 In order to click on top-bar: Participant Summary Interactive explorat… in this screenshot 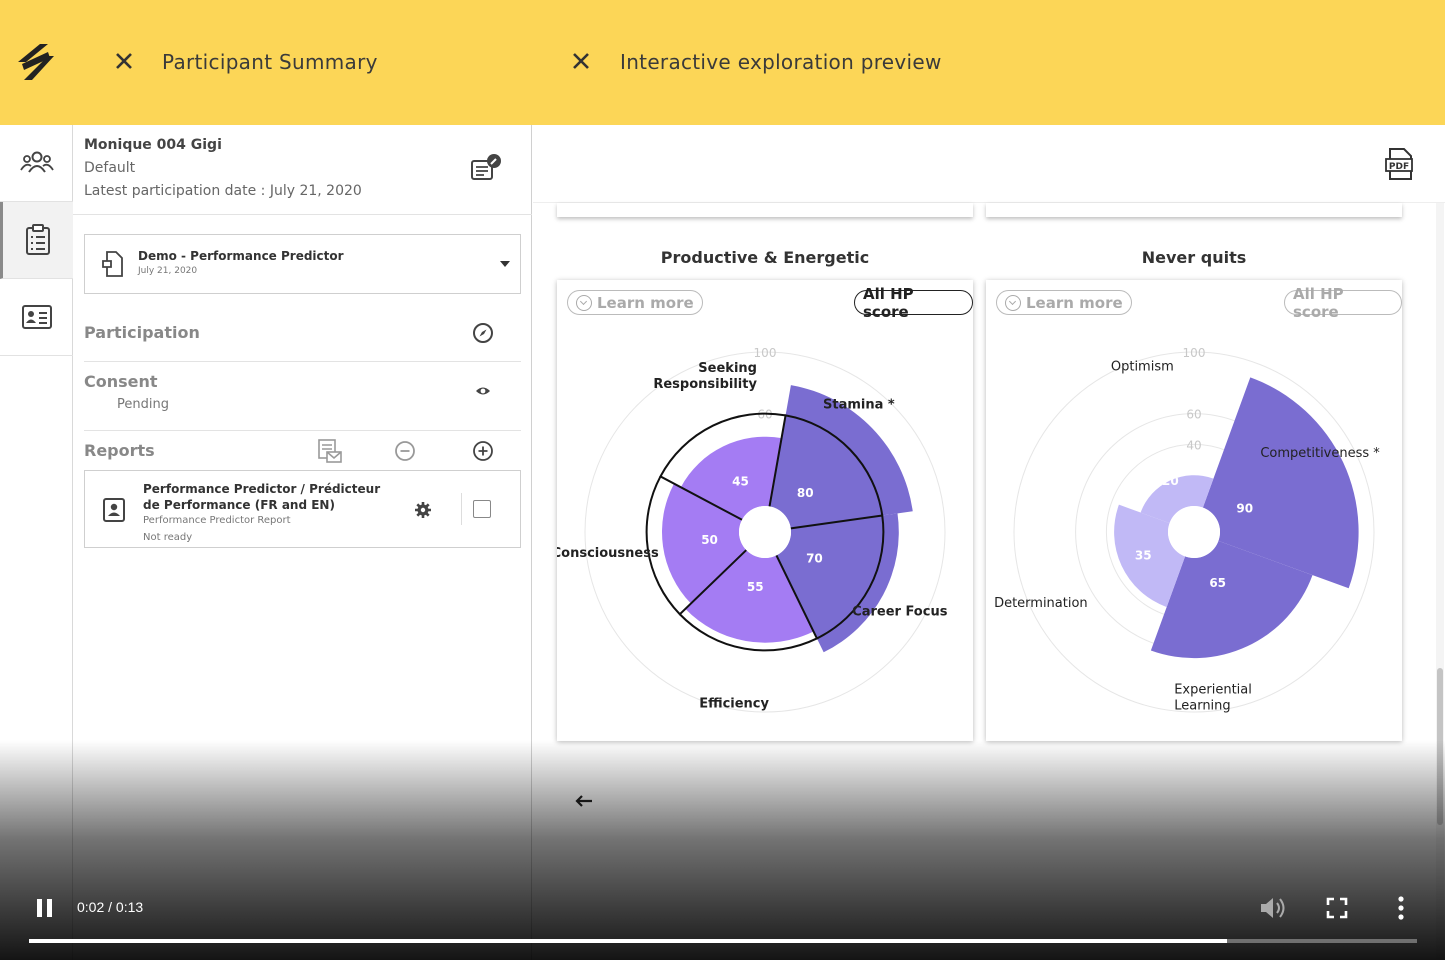, I will do `click(722, 62)`.